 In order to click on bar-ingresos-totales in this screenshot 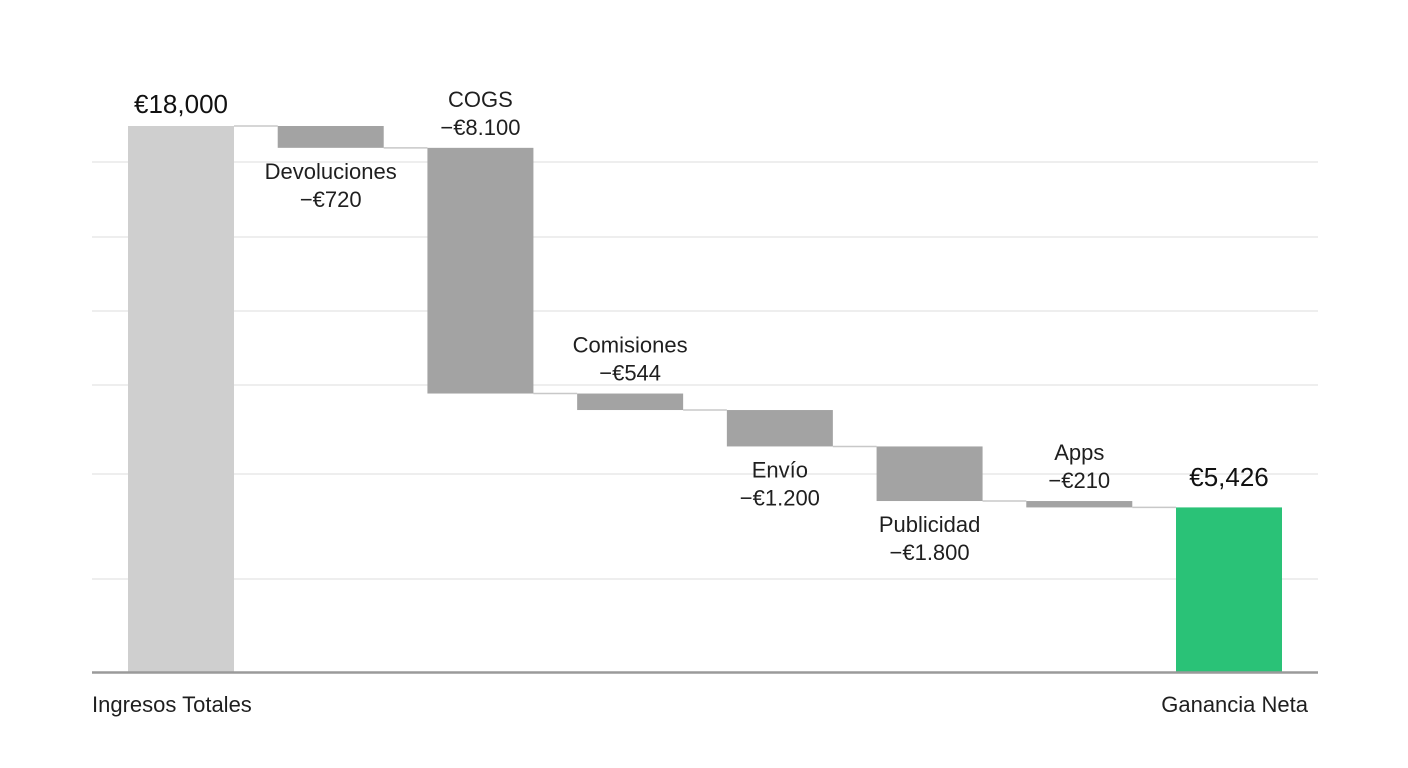, I will do `click(181, 399)`.